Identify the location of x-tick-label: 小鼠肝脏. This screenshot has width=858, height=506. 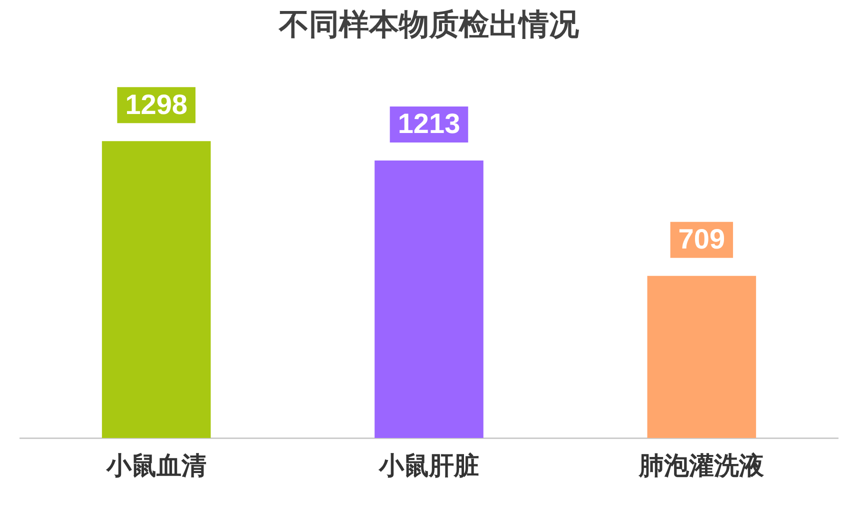
(428, 466).